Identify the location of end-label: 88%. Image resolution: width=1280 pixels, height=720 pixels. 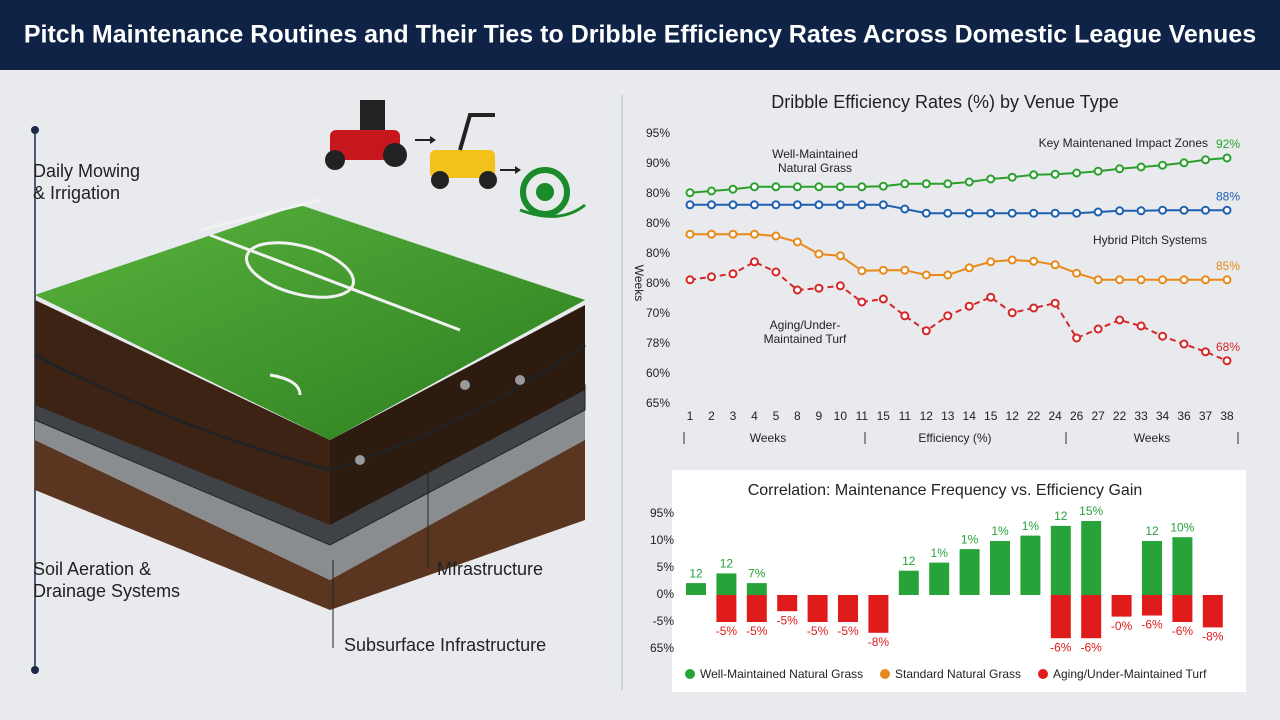
(1228, 196).